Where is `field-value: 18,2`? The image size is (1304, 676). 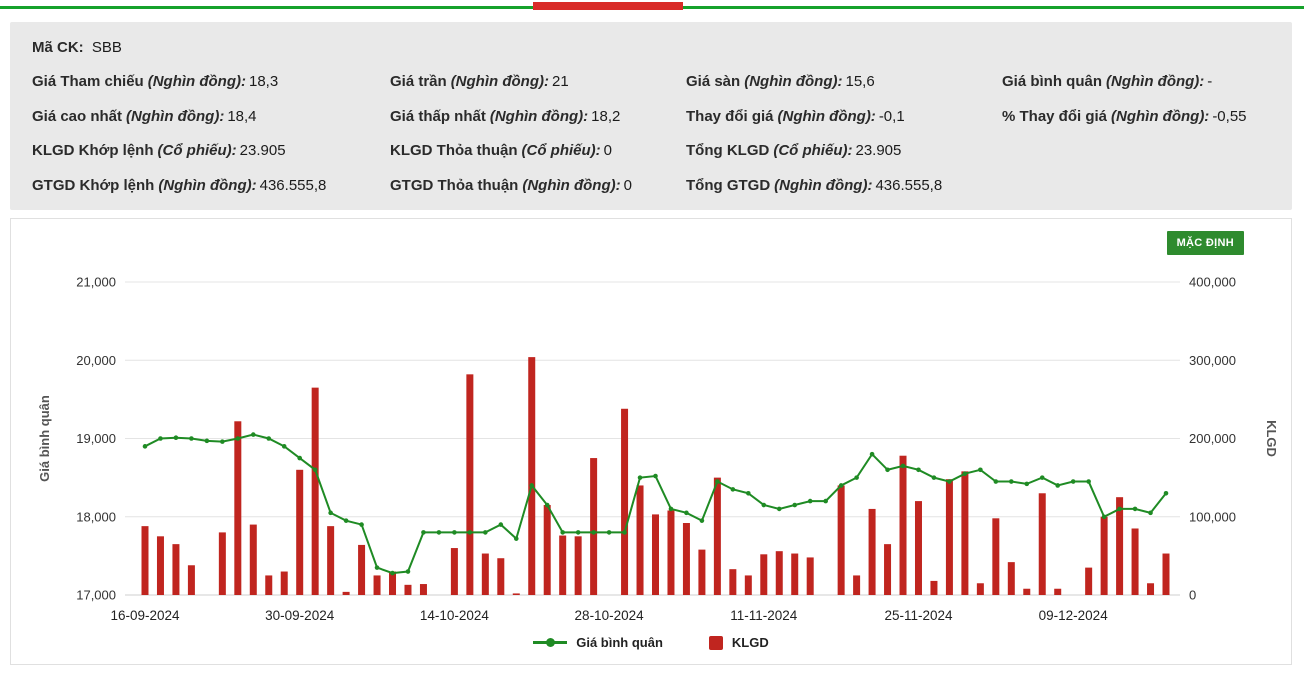 field-value: 18,2 is located at coordinates (606, 116).